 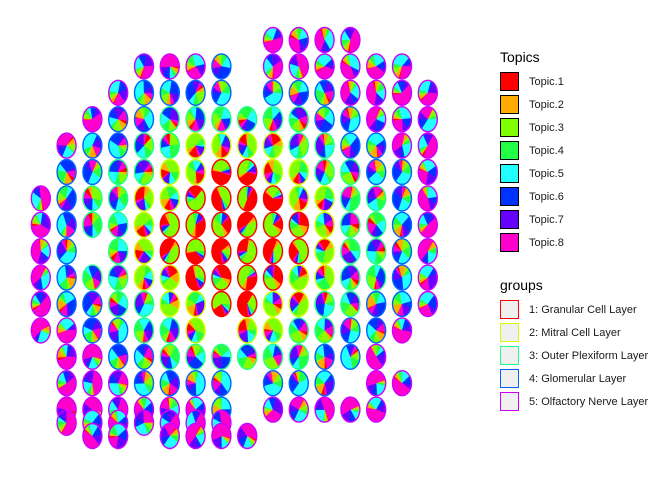 I want to click on legend-label-group-2: 2: Mitral Cell Layer, so click(x=575, y=332).